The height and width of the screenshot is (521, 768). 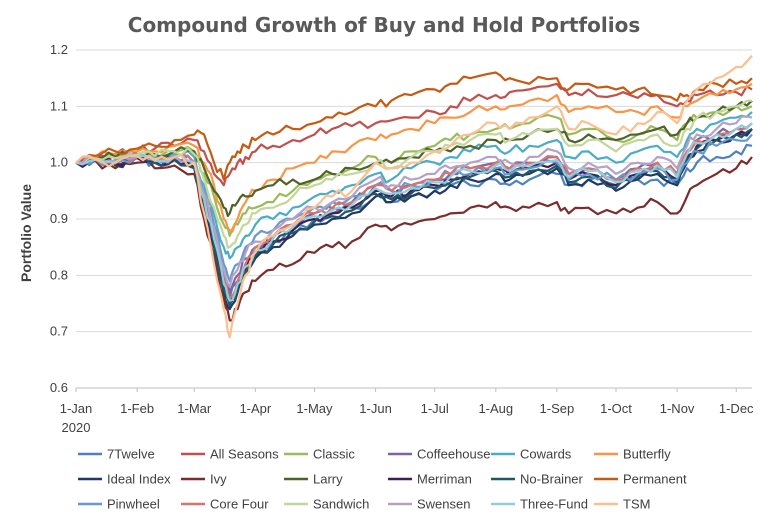 What do you see at coordinates (59, 274) in the screenshot?
I see `y-tick-label: 0.8` at bounding box center [59, 274].